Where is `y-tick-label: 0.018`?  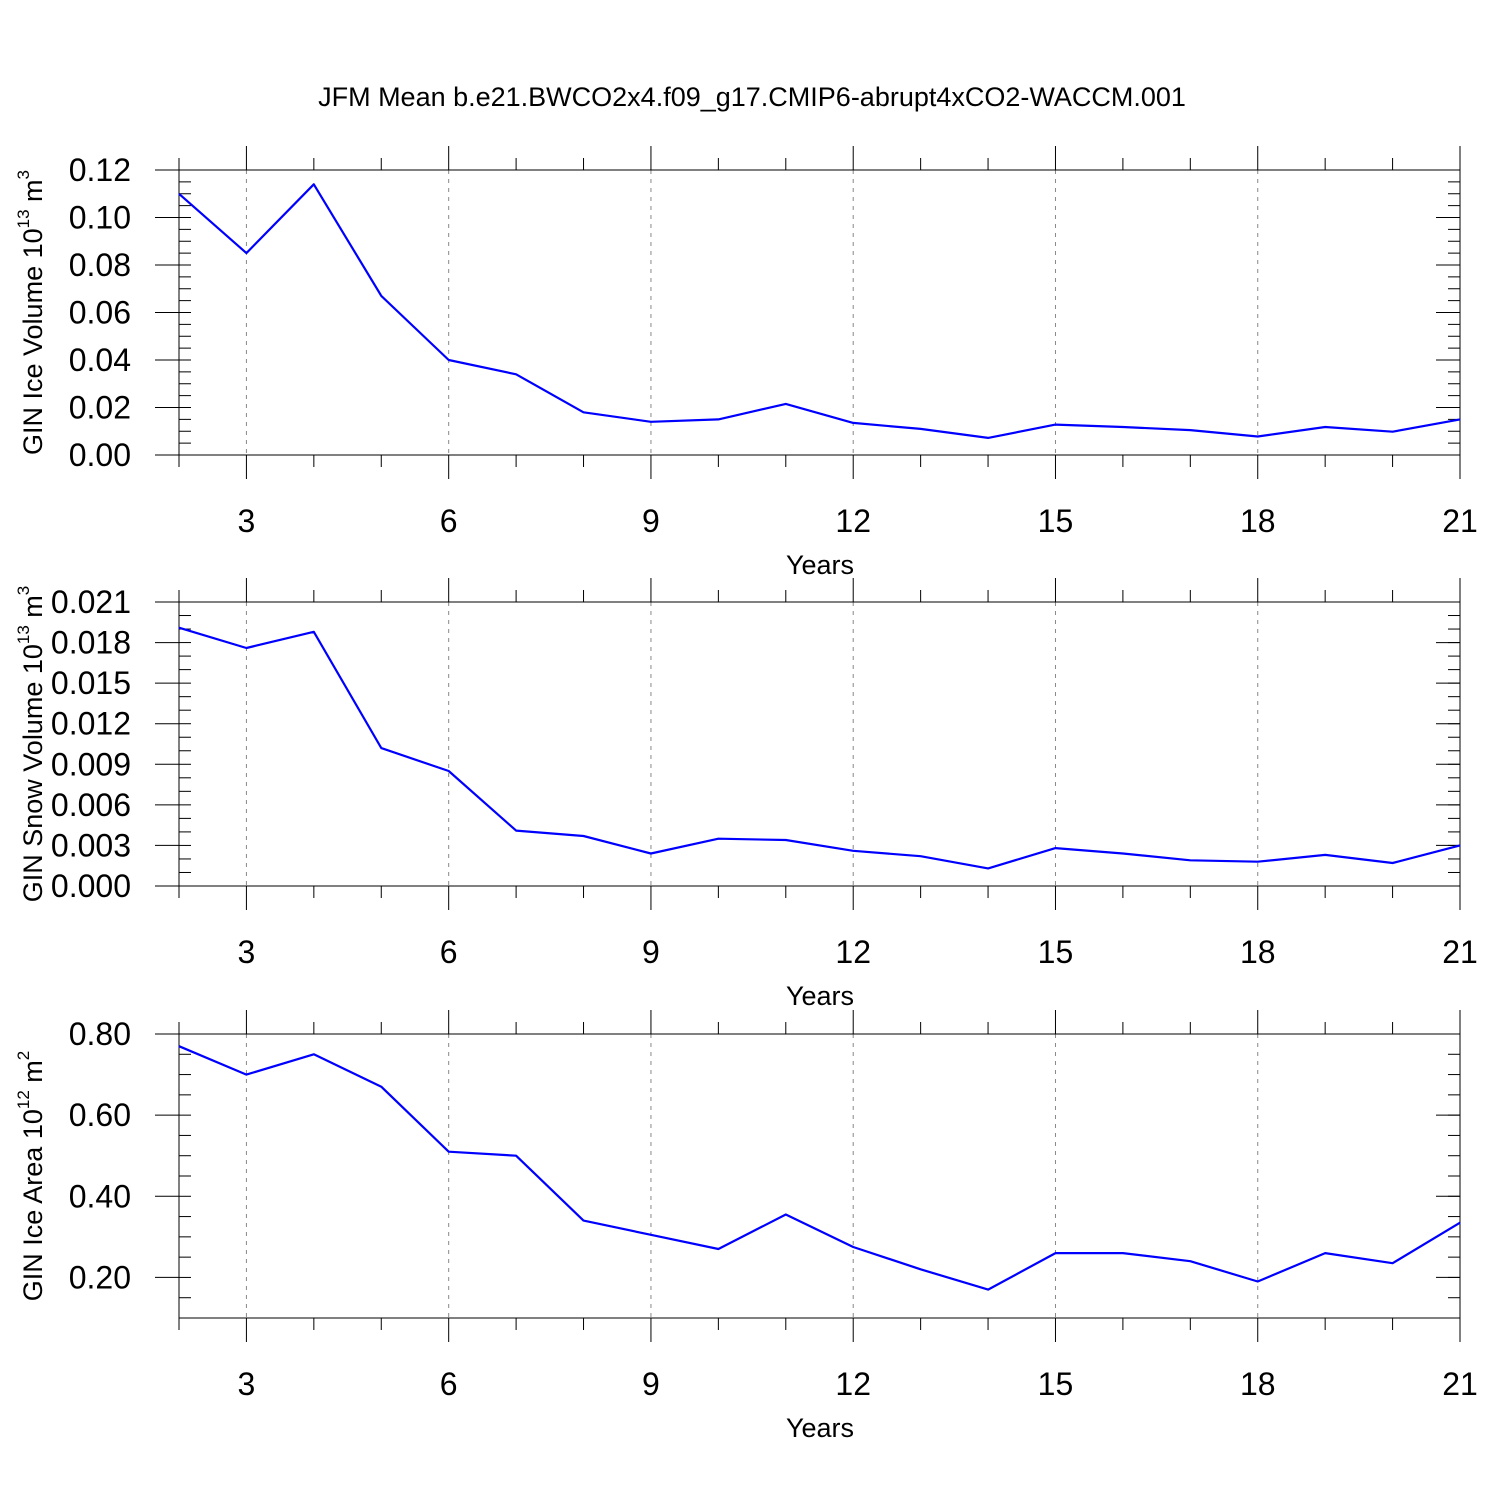
y-tick-label: 0.018 is located at coordinates (91, 643).